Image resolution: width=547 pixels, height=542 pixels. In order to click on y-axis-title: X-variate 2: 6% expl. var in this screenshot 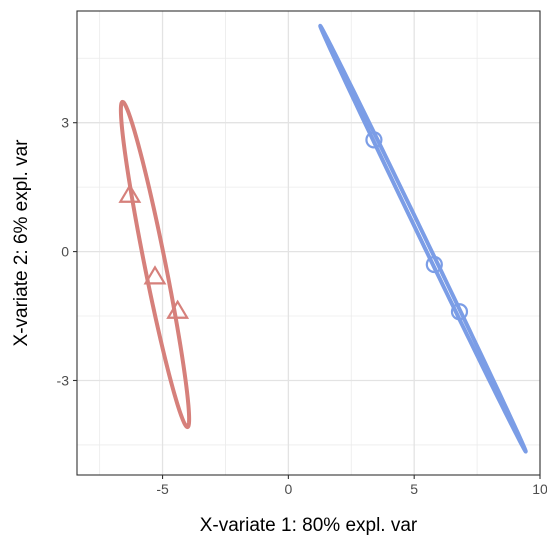, I will do `click(21, 243)`.